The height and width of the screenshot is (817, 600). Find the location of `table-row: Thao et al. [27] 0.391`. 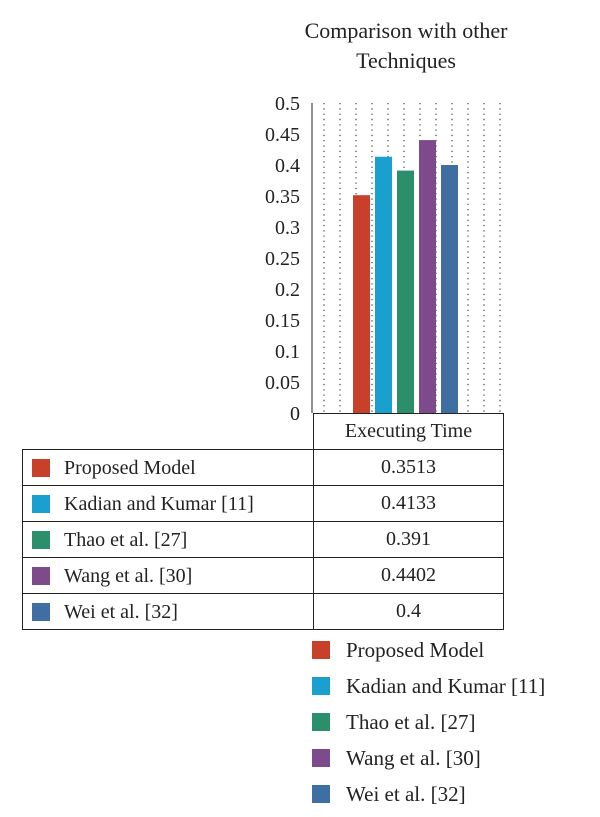

table-row: Thao et al. [27] 0.391 is located at coordinates (263, 539).